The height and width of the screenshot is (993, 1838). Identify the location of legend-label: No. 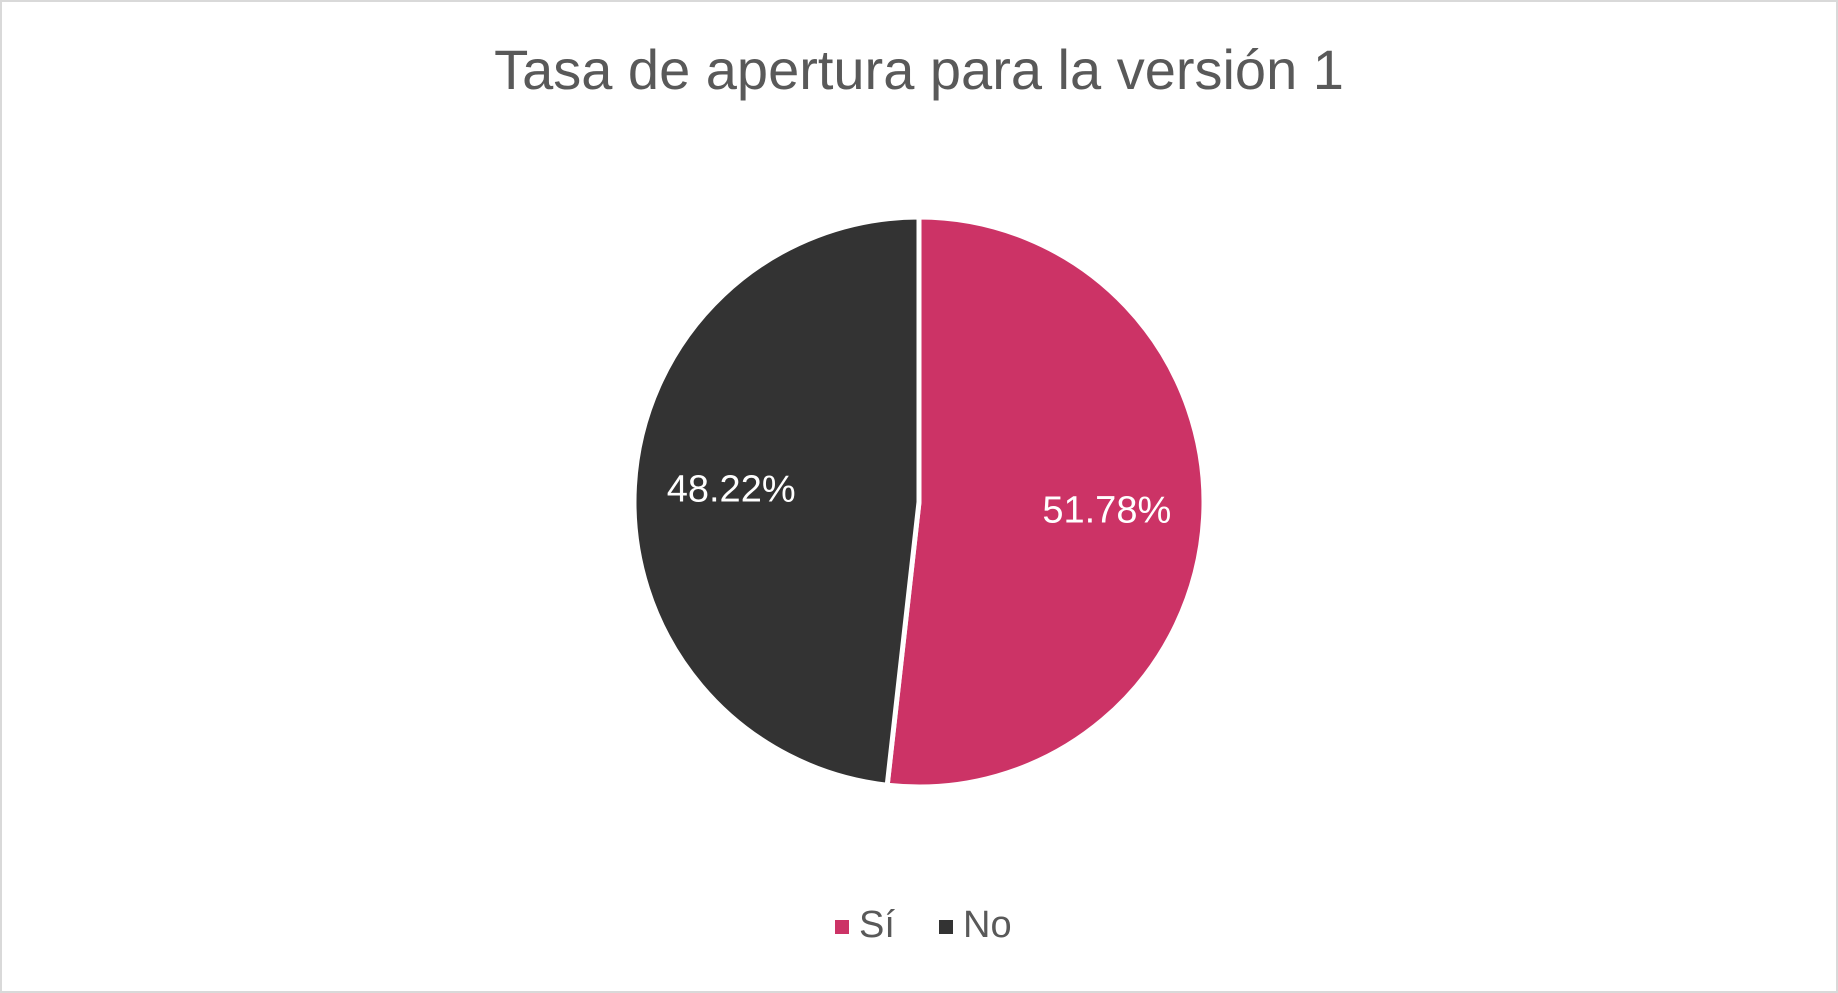
(987, 925).